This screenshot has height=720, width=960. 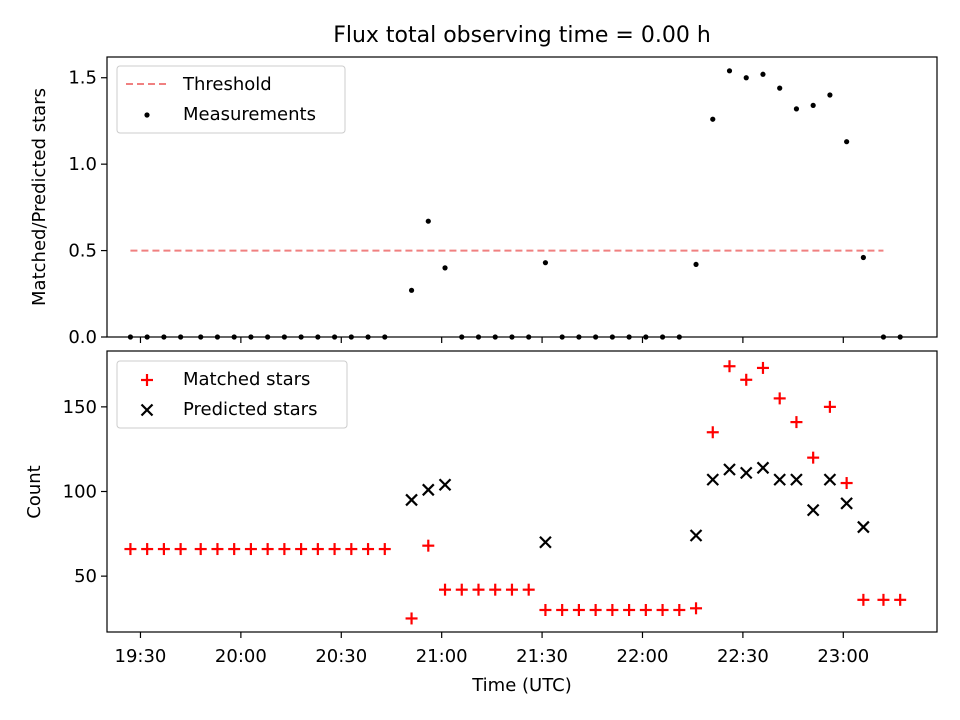 I want to click on legend-matched-swatch, so click(x=147, y=380).